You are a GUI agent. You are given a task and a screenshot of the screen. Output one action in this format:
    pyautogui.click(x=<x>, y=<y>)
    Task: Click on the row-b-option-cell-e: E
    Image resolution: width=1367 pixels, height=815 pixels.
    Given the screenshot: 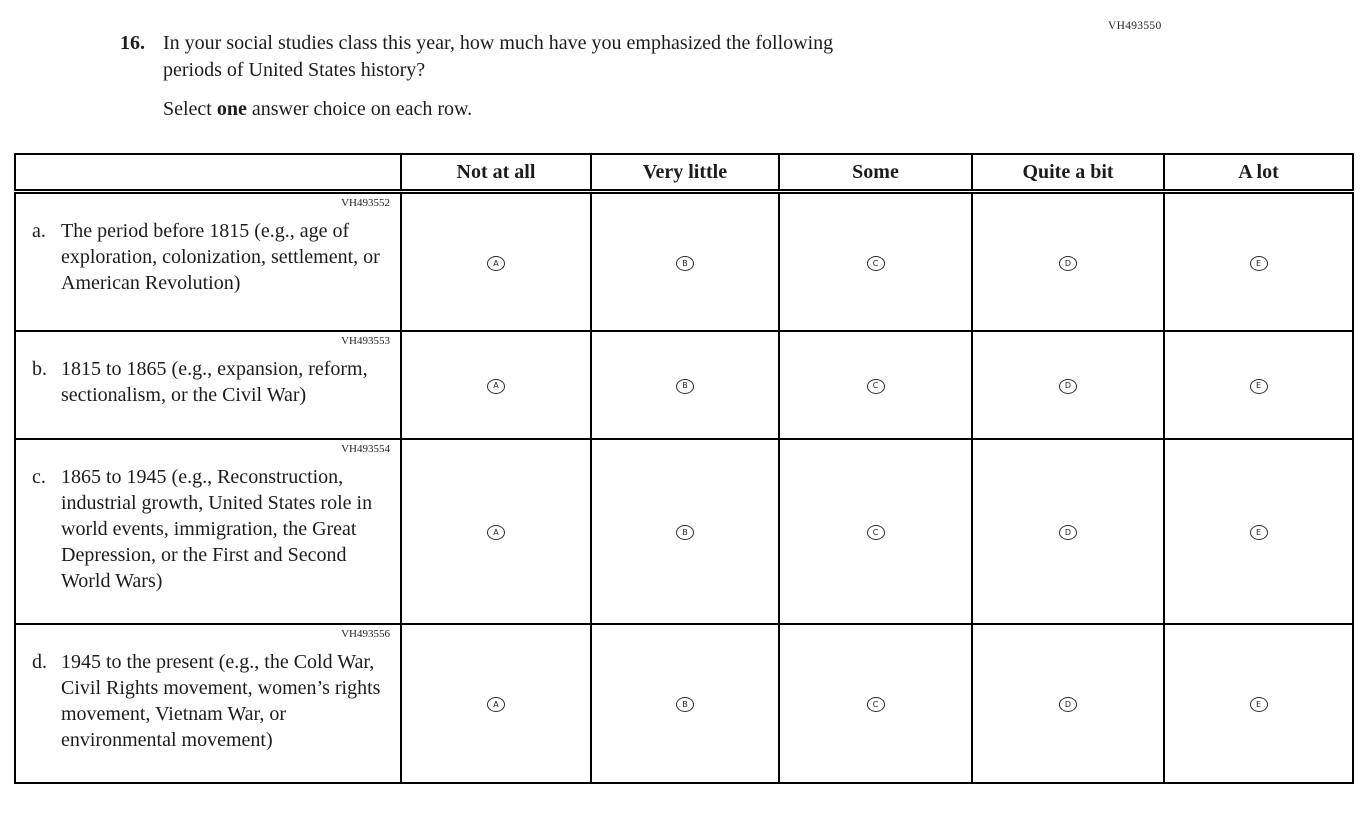 What is the action you would take?
    pyautogui.click(x=1258, y=384)
    